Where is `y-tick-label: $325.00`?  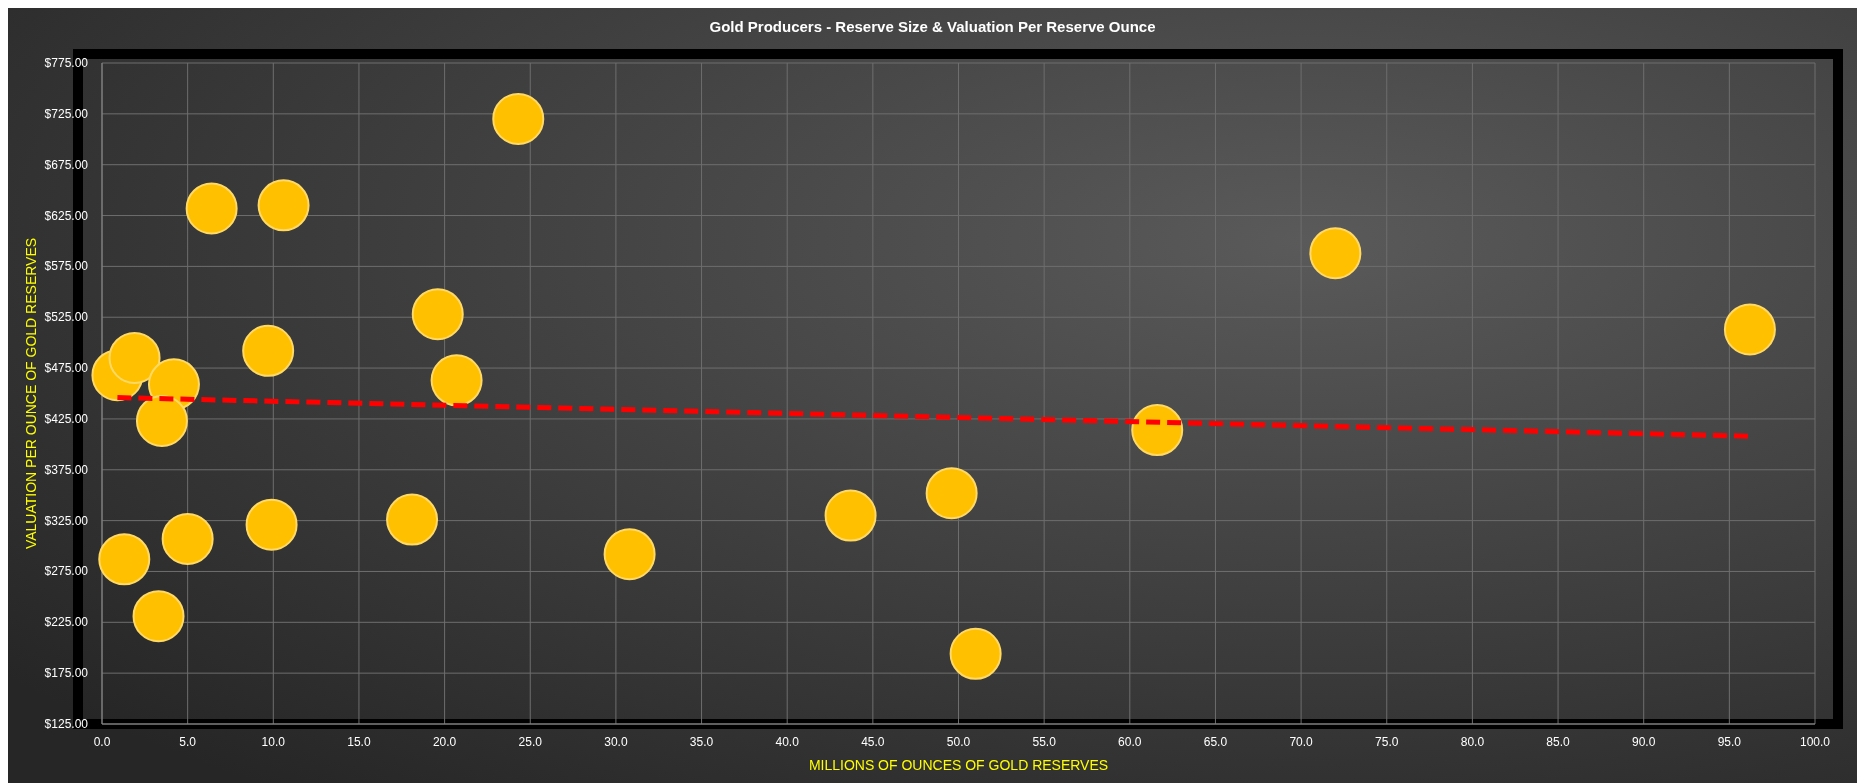
y-tick-label: $325.00 is located at coordinates (66, 520).